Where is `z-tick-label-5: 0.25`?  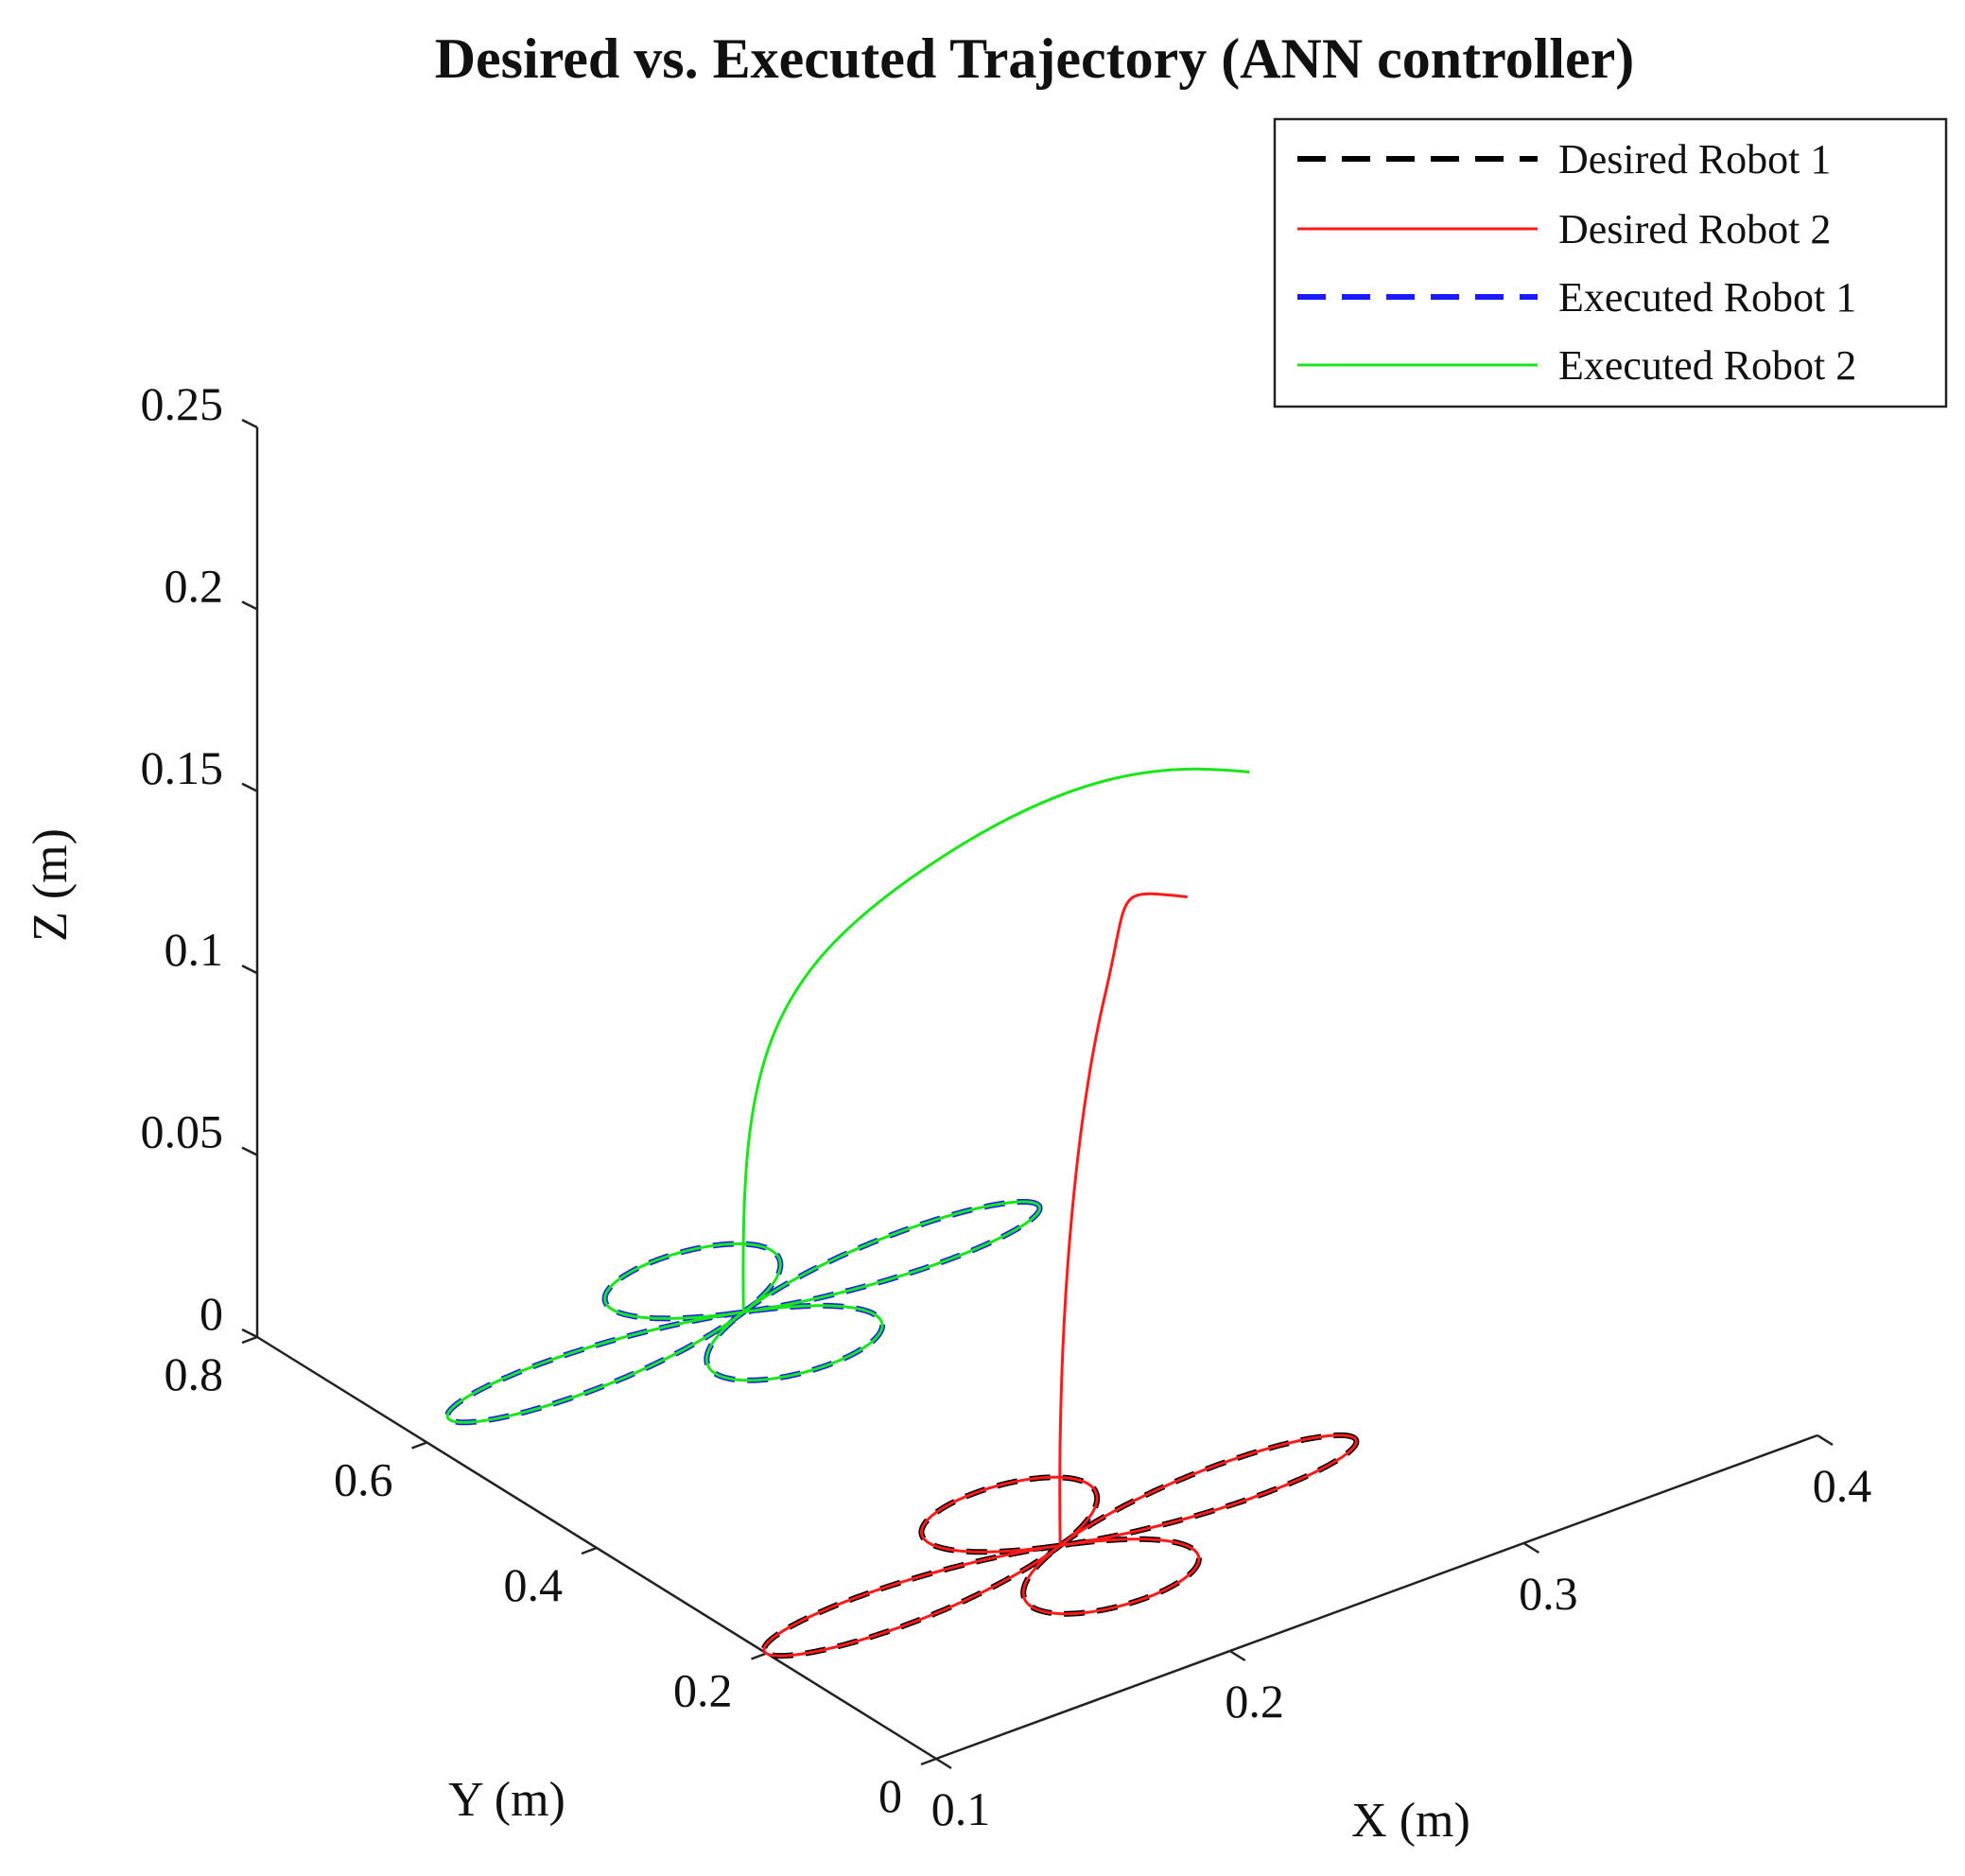 z-tick-label-5: 0.25 is located at coordinates (183, 403).